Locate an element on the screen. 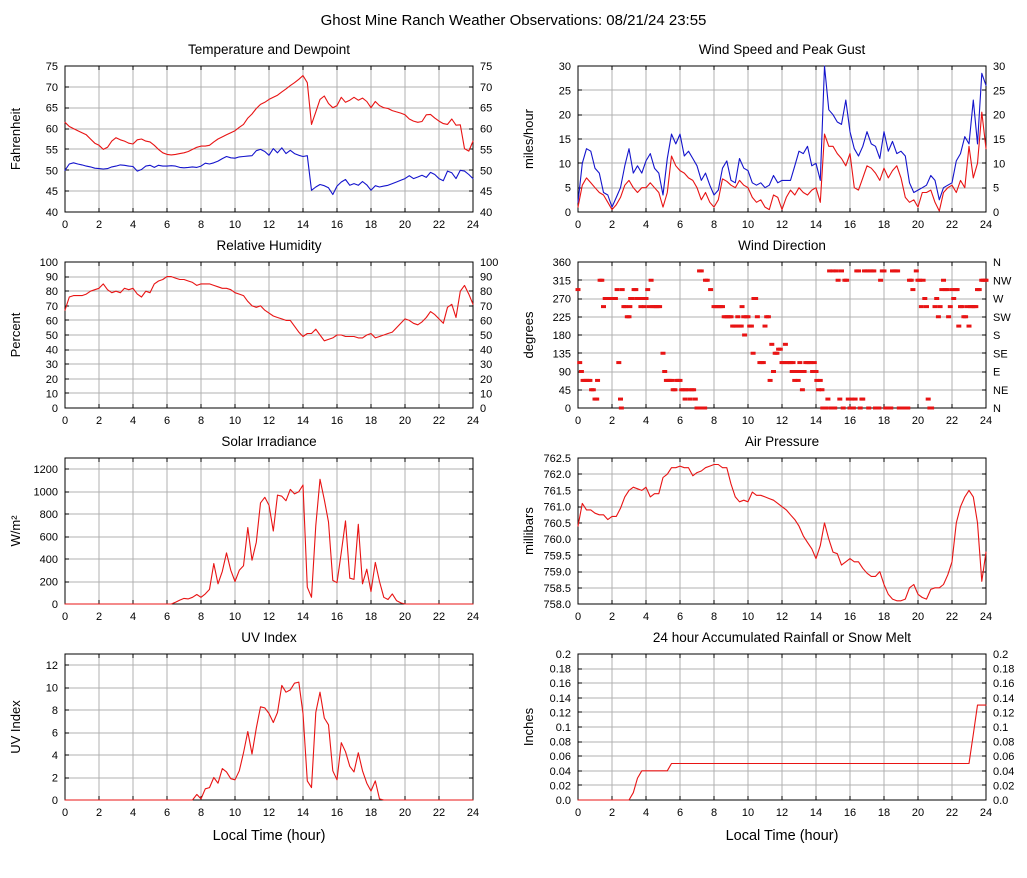 The height and width of the screenshot is (878, 1027). svg-text: 600 is located at coordinates (48, 538).